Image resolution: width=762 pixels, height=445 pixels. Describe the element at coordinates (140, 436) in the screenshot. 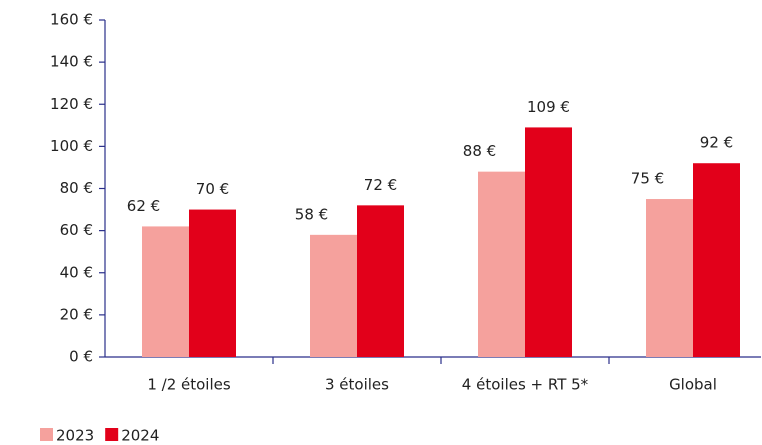

I see `legend-label: 2024` at that location.